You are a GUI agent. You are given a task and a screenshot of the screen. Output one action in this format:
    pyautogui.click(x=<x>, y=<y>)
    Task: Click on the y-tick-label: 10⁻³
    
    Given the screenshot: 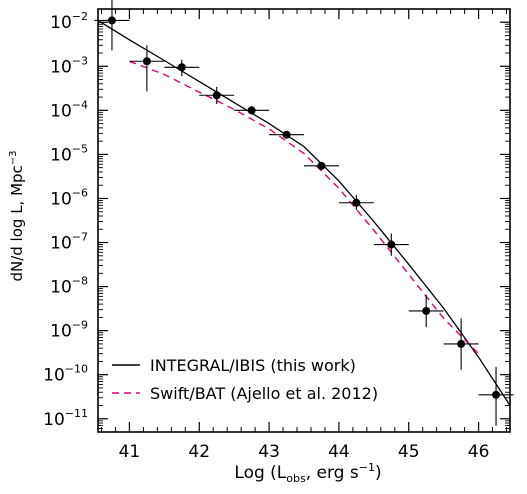 What is the action you would take?
    pyautogui.click(x=69, y=65)
    